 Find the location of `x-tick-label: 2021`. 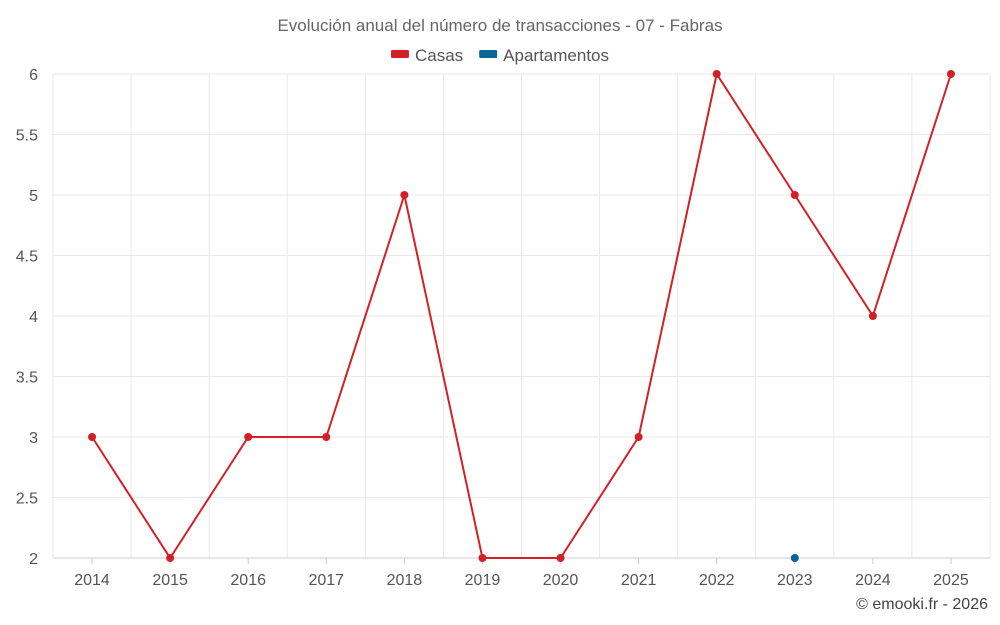

x-tick-label: 2021 is located at coordinates (639, 580).